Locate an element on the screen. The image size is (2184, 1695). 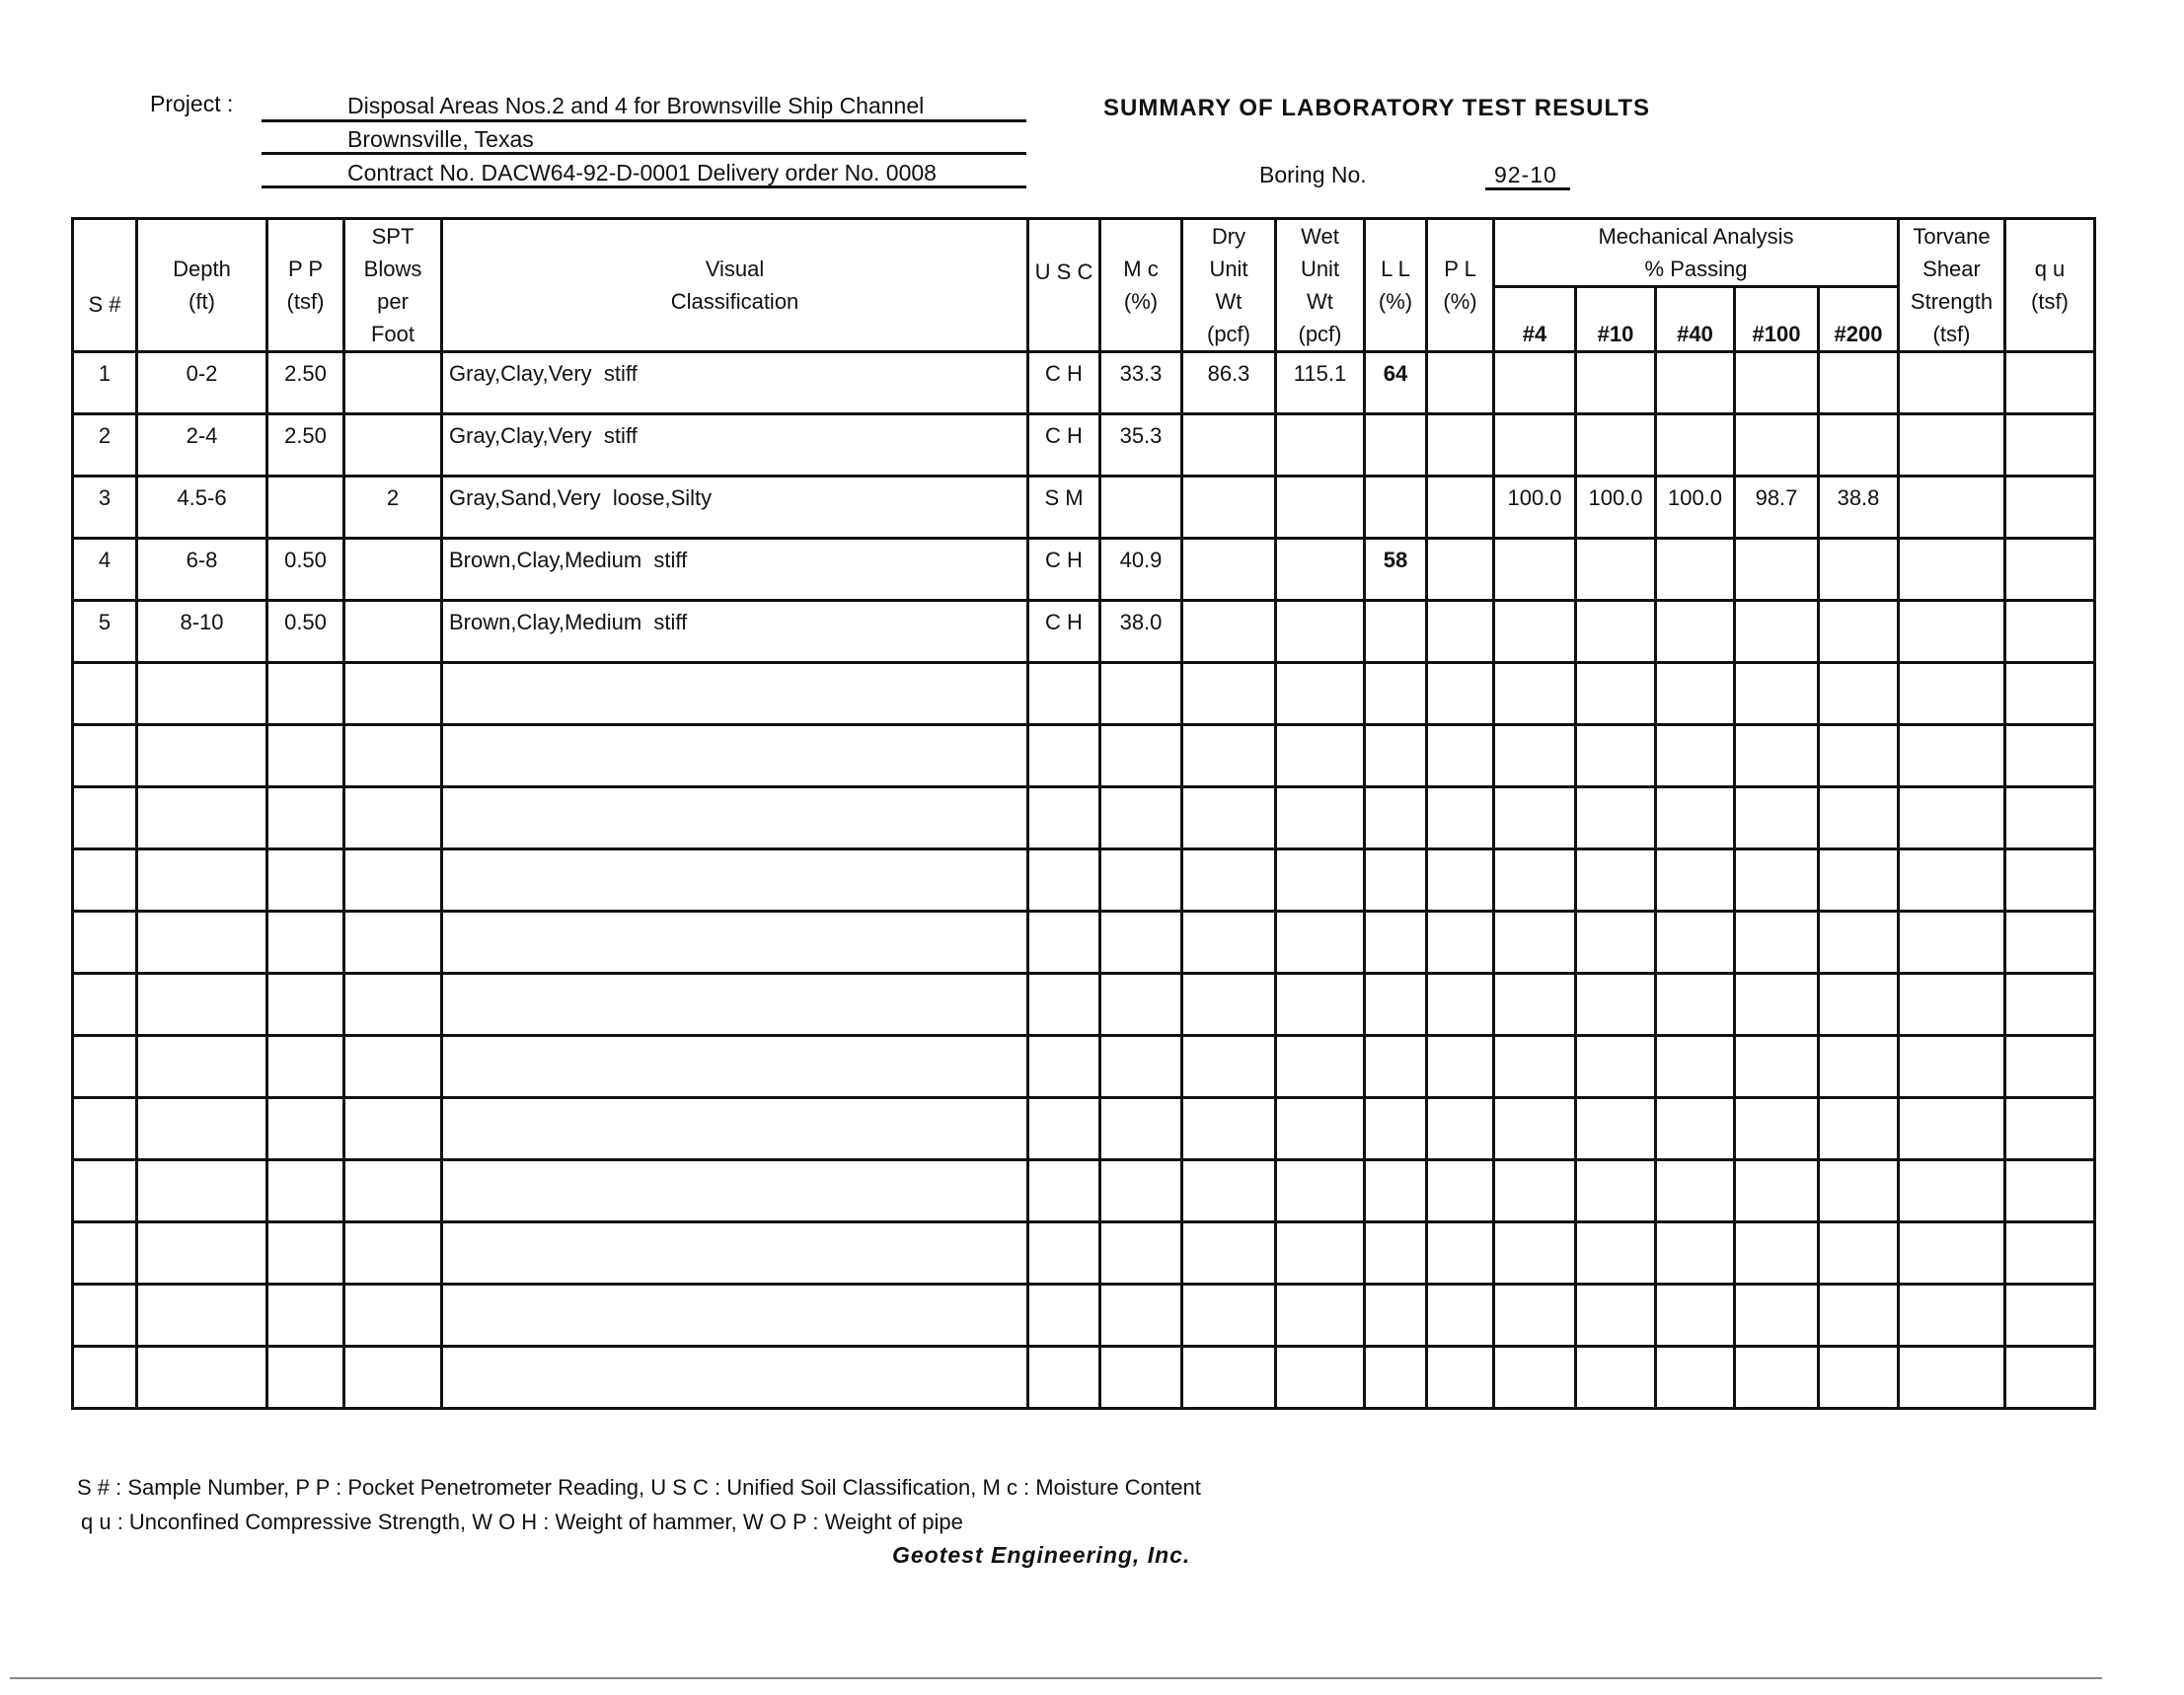
col-pl: P L (%) is located at coordinates (1460, 285).